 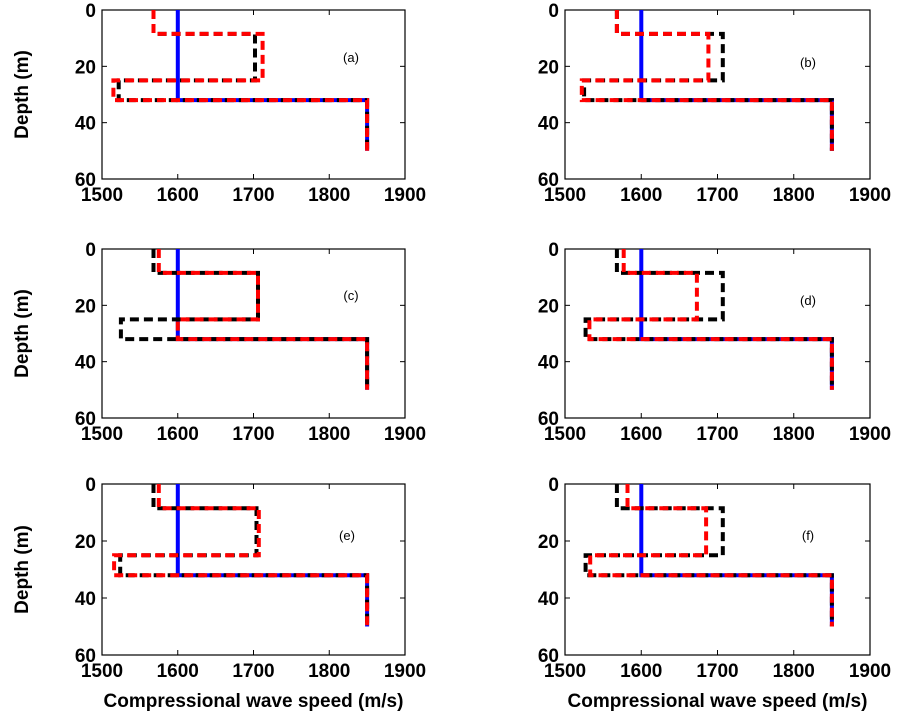 What do you see at coordinates (347, 535) in the screenshot?
I see `panel-letter-label: (e)` at bounding box center [347, 535].